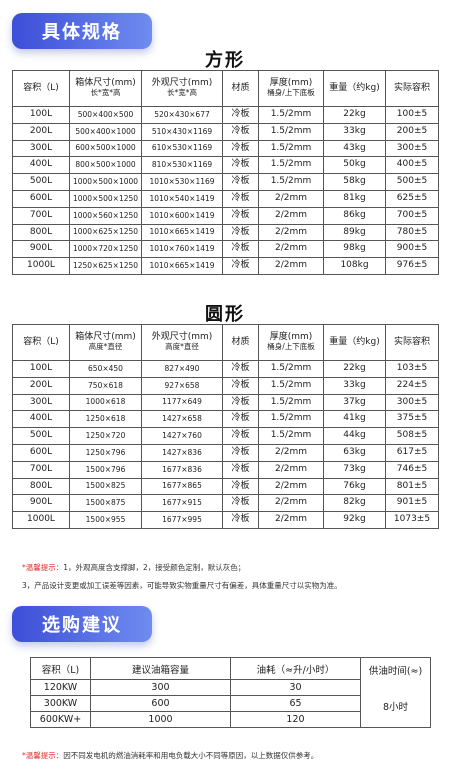 Image resolution: width=450 pixels, height=776 pixels. What do you see at coordinates (41, 503) in the screenshot?
I see `cell-capacity: 900L` at bounding box center [41, 503].